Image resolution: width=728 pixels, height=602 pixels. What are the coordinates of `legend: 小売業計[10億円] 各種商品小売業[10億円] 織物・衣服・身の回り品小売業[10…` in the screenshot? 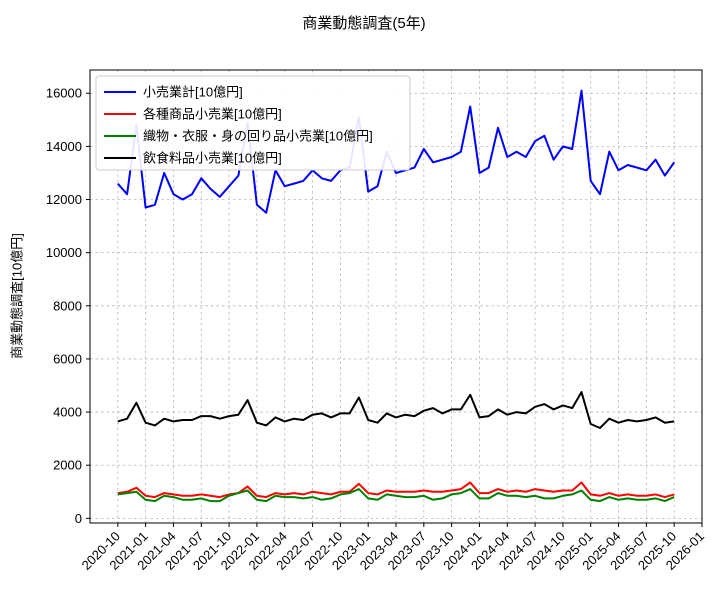 It's located at (253, 123).